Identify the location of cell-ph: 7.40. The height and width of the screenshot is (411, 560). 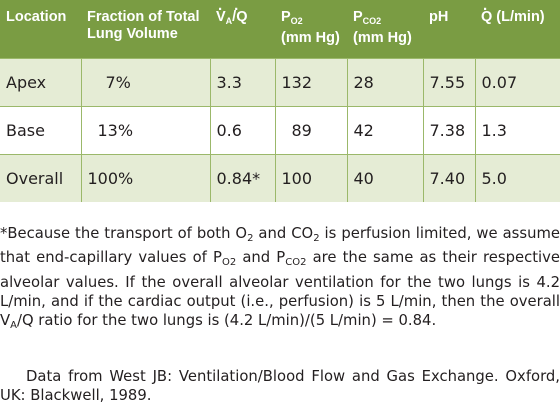
(449, 177).